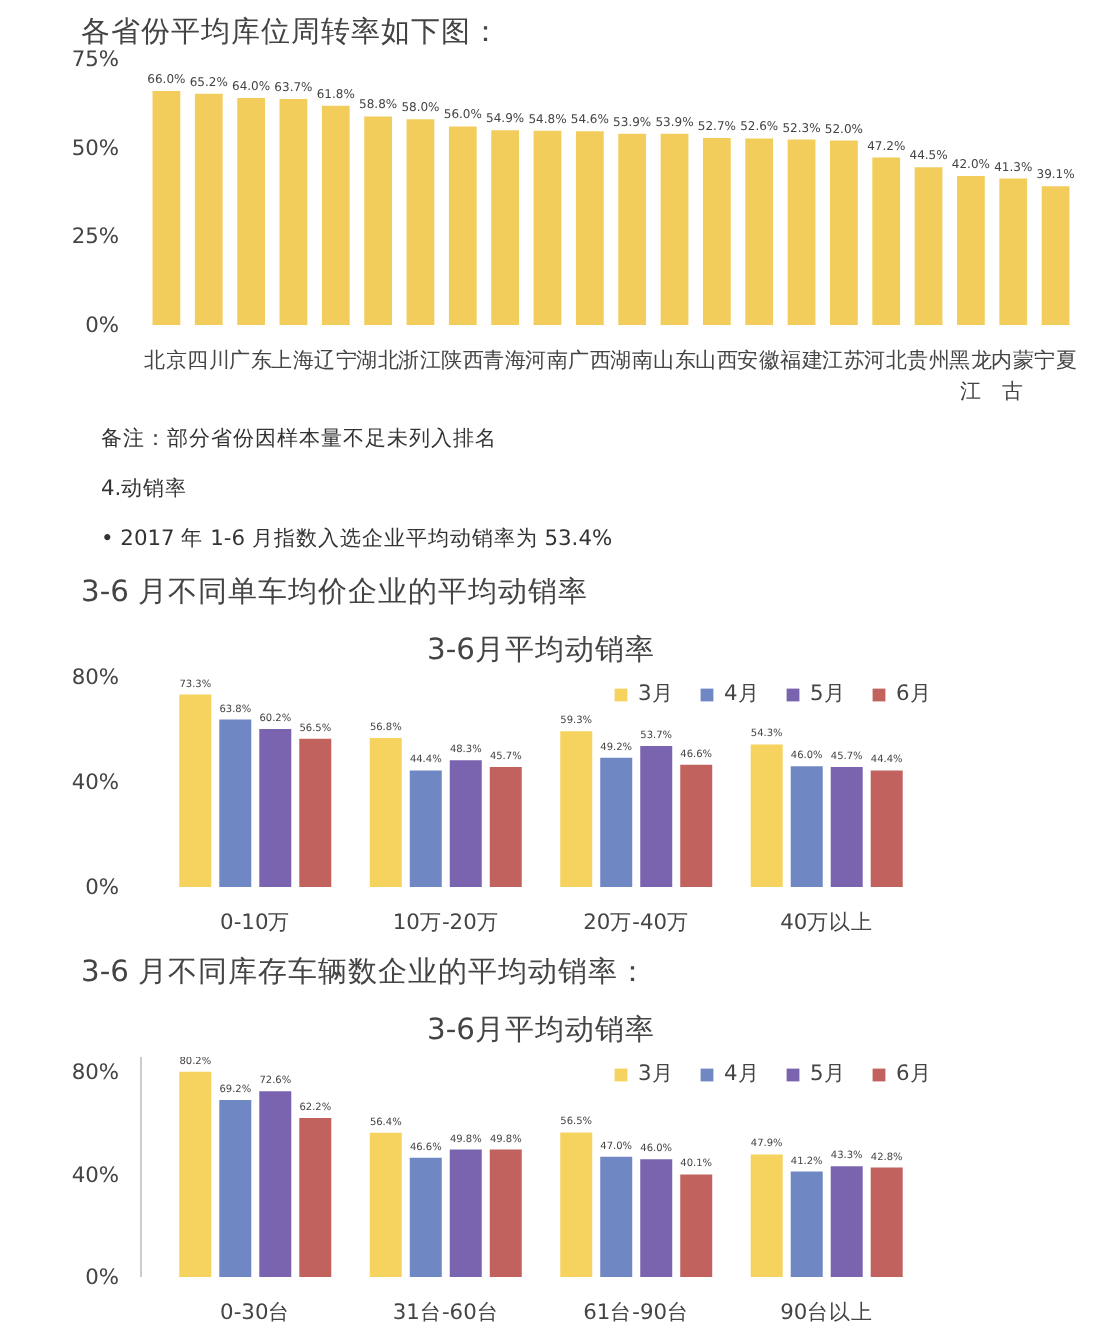 The width and height of the screenshot is (1100, 1334). I want to click on x-tick-label: 40万以上, so click(827, 922).